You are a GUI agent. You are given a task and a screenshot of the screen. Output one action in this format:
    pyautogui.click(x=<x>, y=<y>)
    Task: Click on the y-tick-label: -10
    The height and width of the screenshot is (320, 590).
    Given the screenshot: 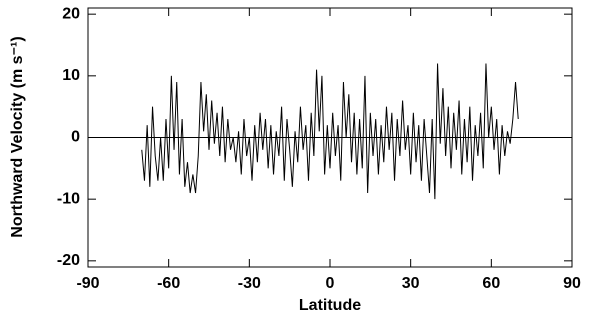 What is the action you would take?
    pyautogui.click(x=68, y=198)
    